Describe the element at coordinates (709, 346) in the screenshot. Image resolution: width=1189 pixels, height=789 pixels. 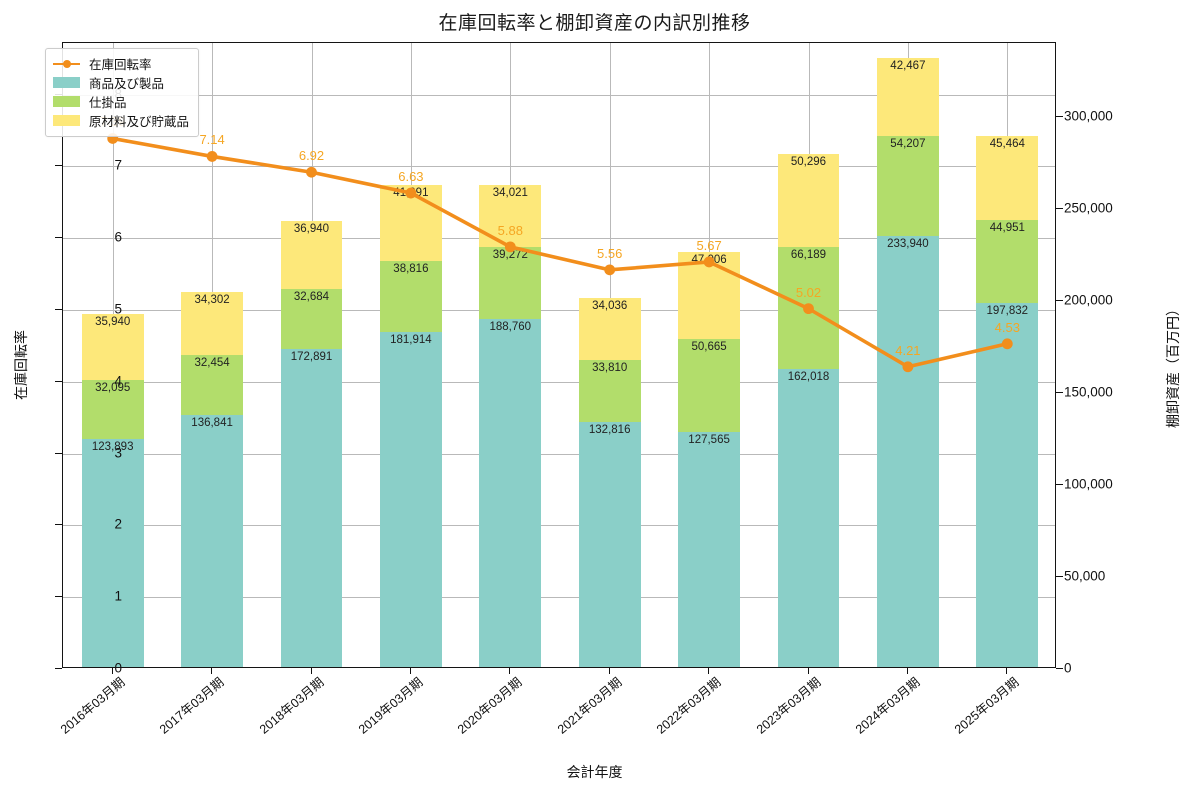
I see `bar-value-label: 50,665` at that location.